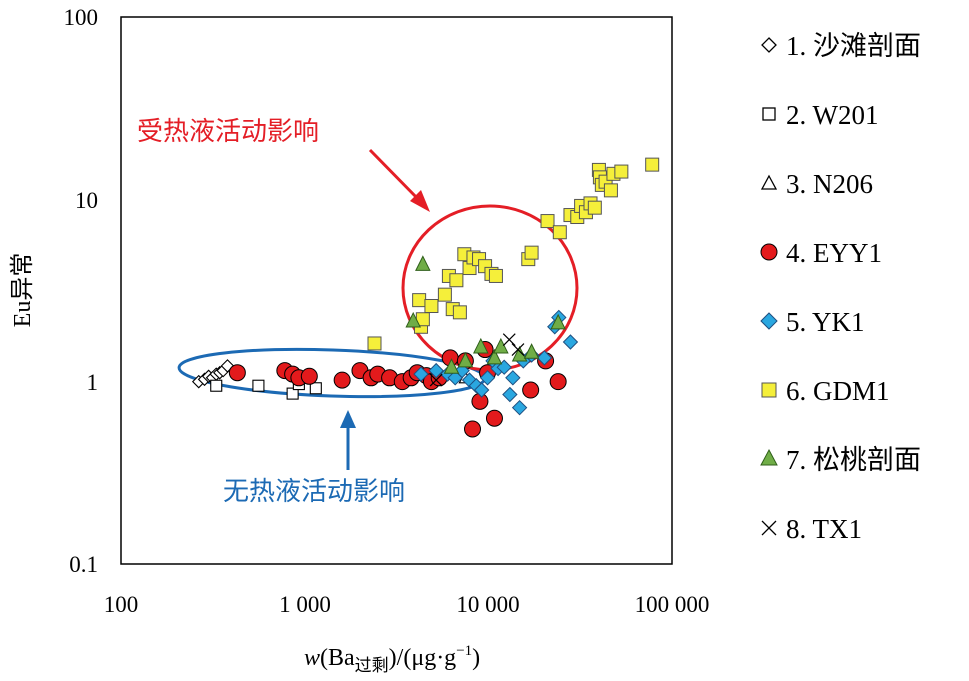 The width and height of the screenshot is (969, 681). What do you see at coordinates (86, 200) in the screenshot?
I see `y-tick-label-10: 10` at bounding box center [86, 200].